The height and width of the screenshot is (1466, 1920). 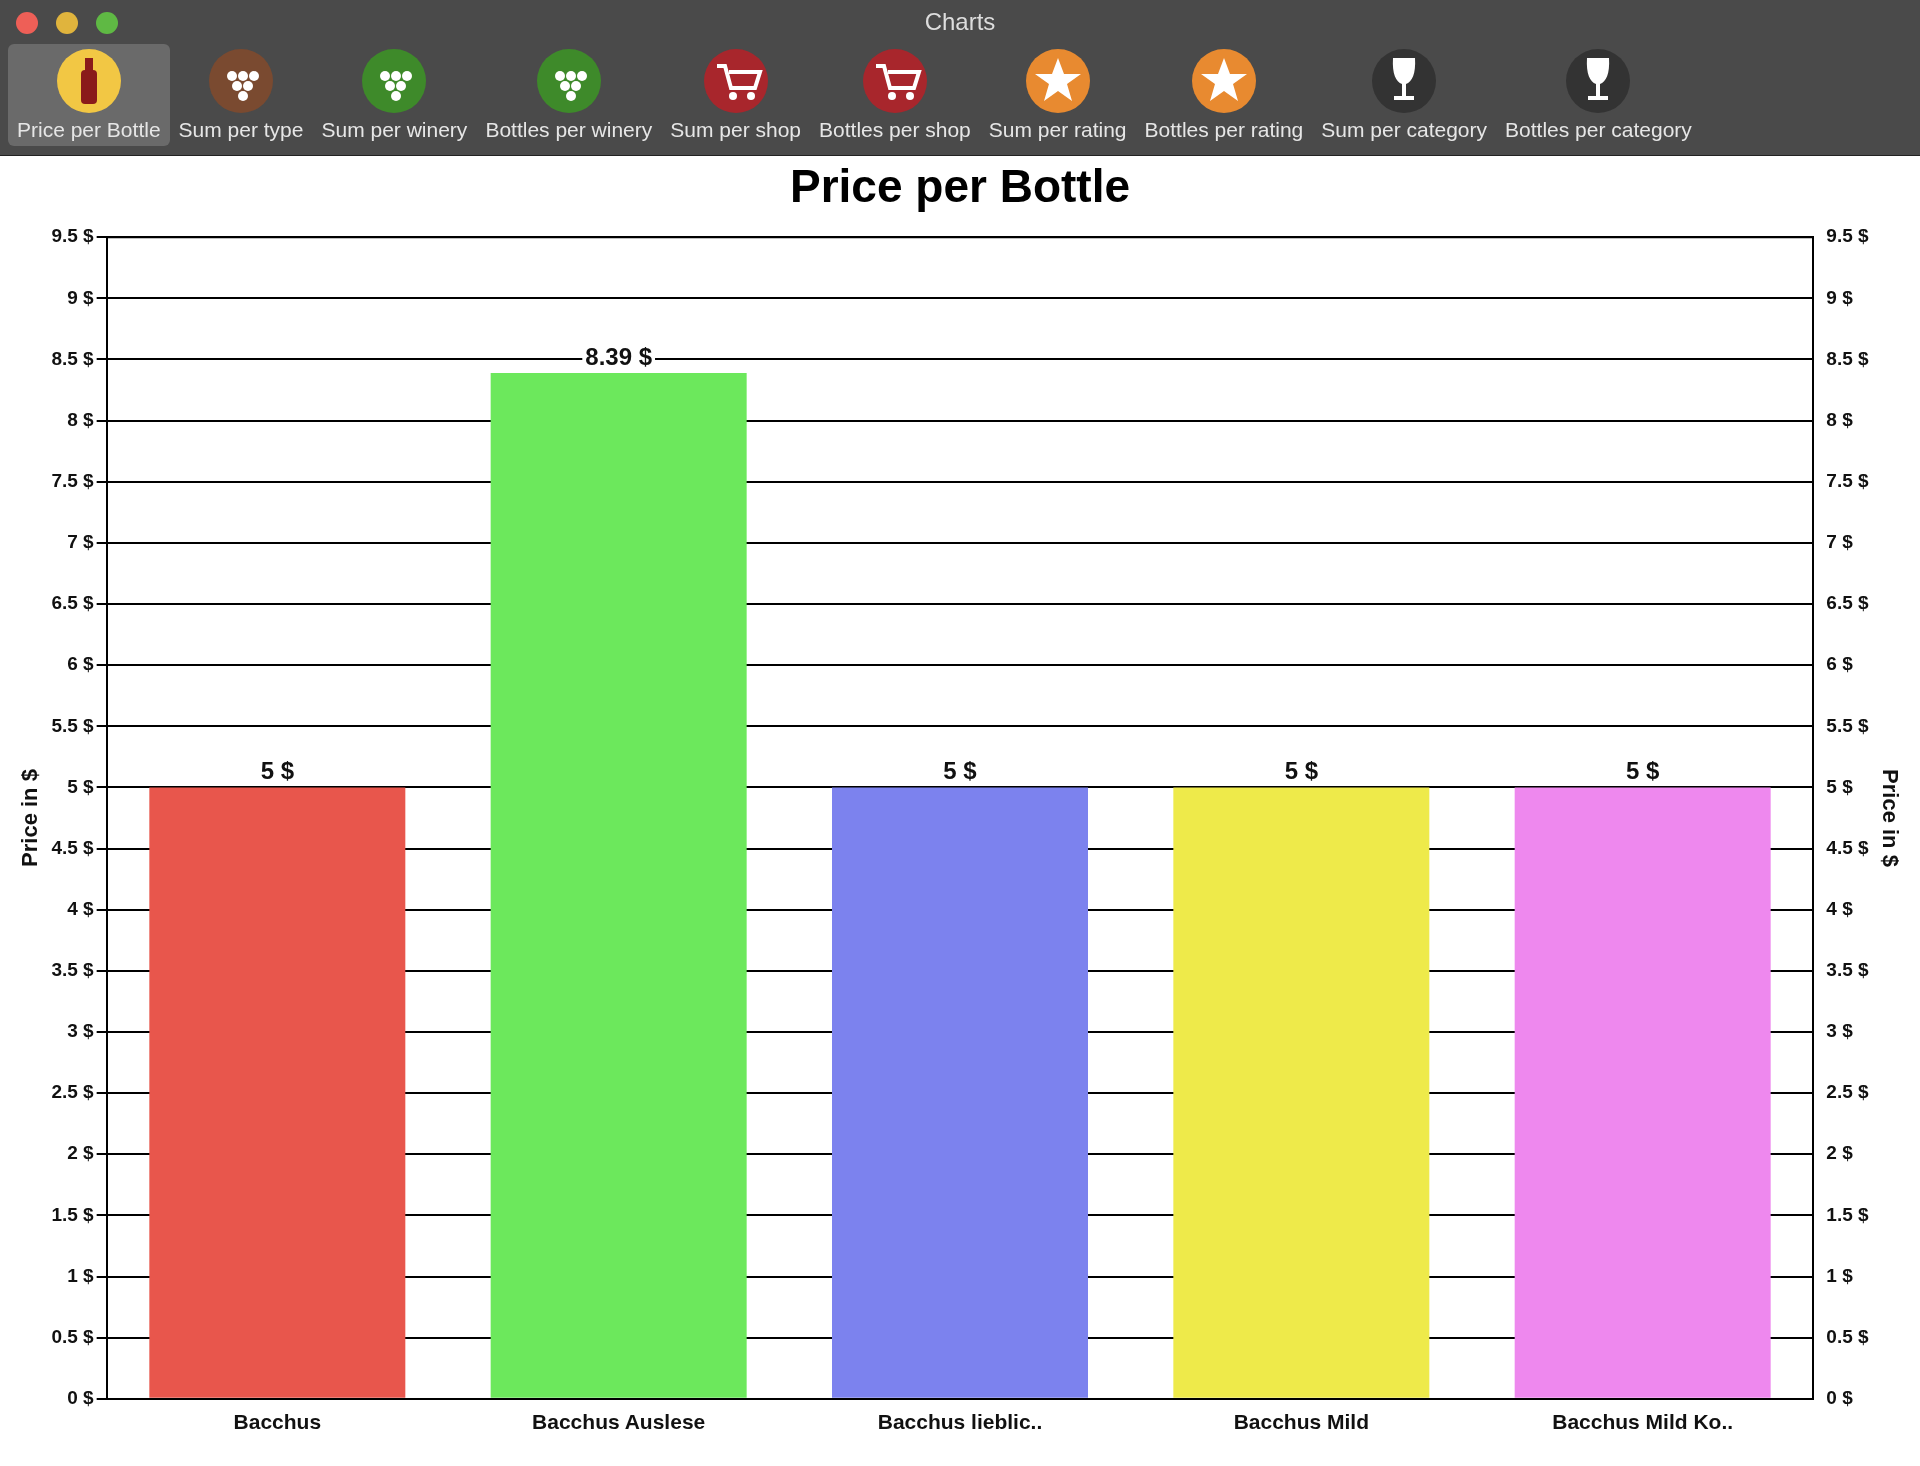 I want to click on y2-tick-label: 4 $, so click(x=1840, y=908).